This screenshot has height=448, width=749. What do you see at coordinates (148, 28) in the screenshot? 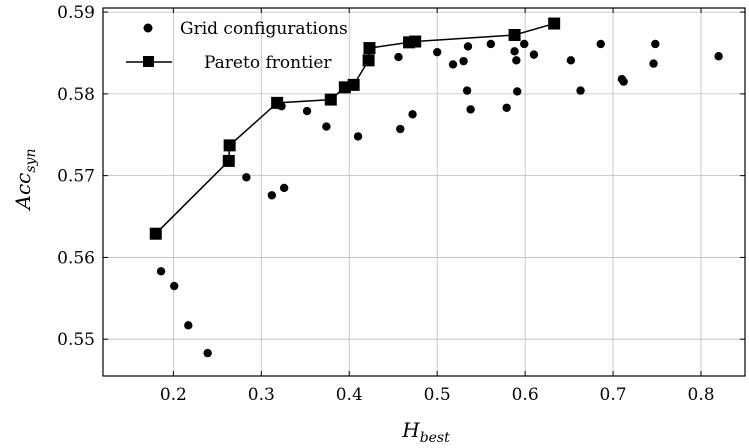
I see `legend-marker-grid-configurations` at bounding box center [148, 28].